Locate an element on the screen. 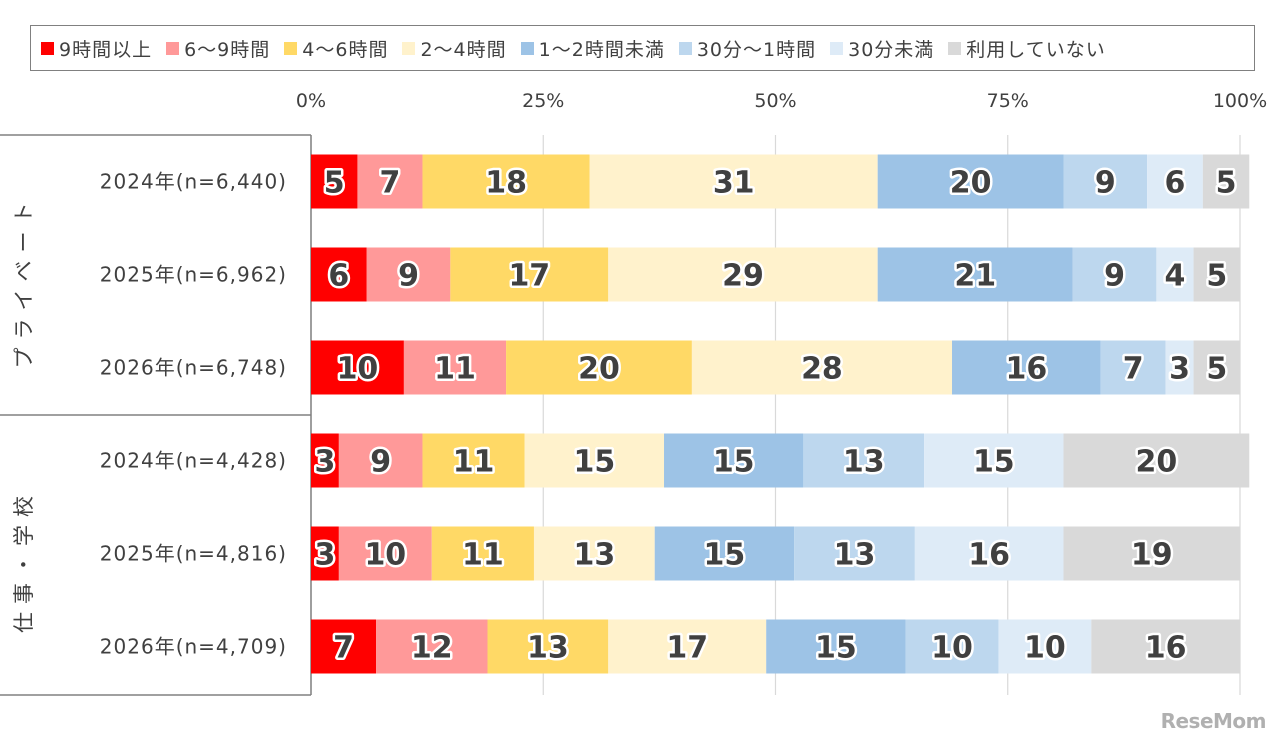 The image size is (1280, 741). legend-item: 9時間以上 is located at coordinates (96, 48).